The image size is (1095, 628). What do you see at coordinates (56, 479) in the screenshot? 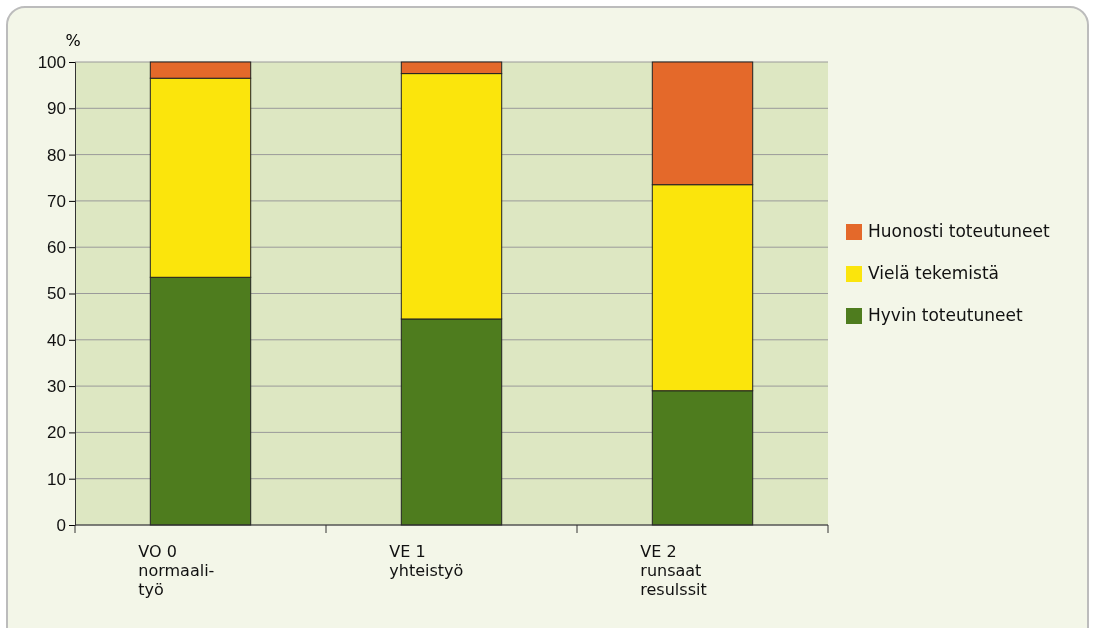
I see `y-tick-label: 10` at bounding box center [56, 479].